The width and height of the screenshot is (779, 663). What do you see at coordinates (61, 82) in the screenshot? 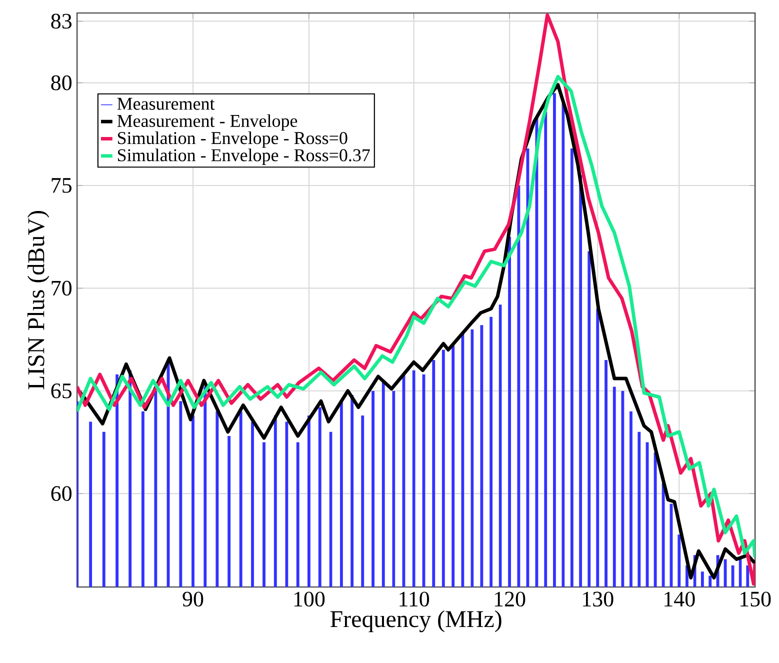
I see `y-tick-label: 80` at bounding box center [61, 82].